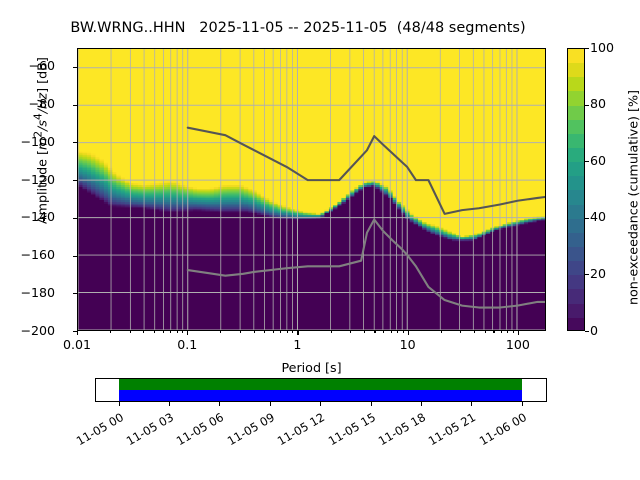 This screenshot has height=480, width=640. I want to click on timeline-axes, so click(321, 390).